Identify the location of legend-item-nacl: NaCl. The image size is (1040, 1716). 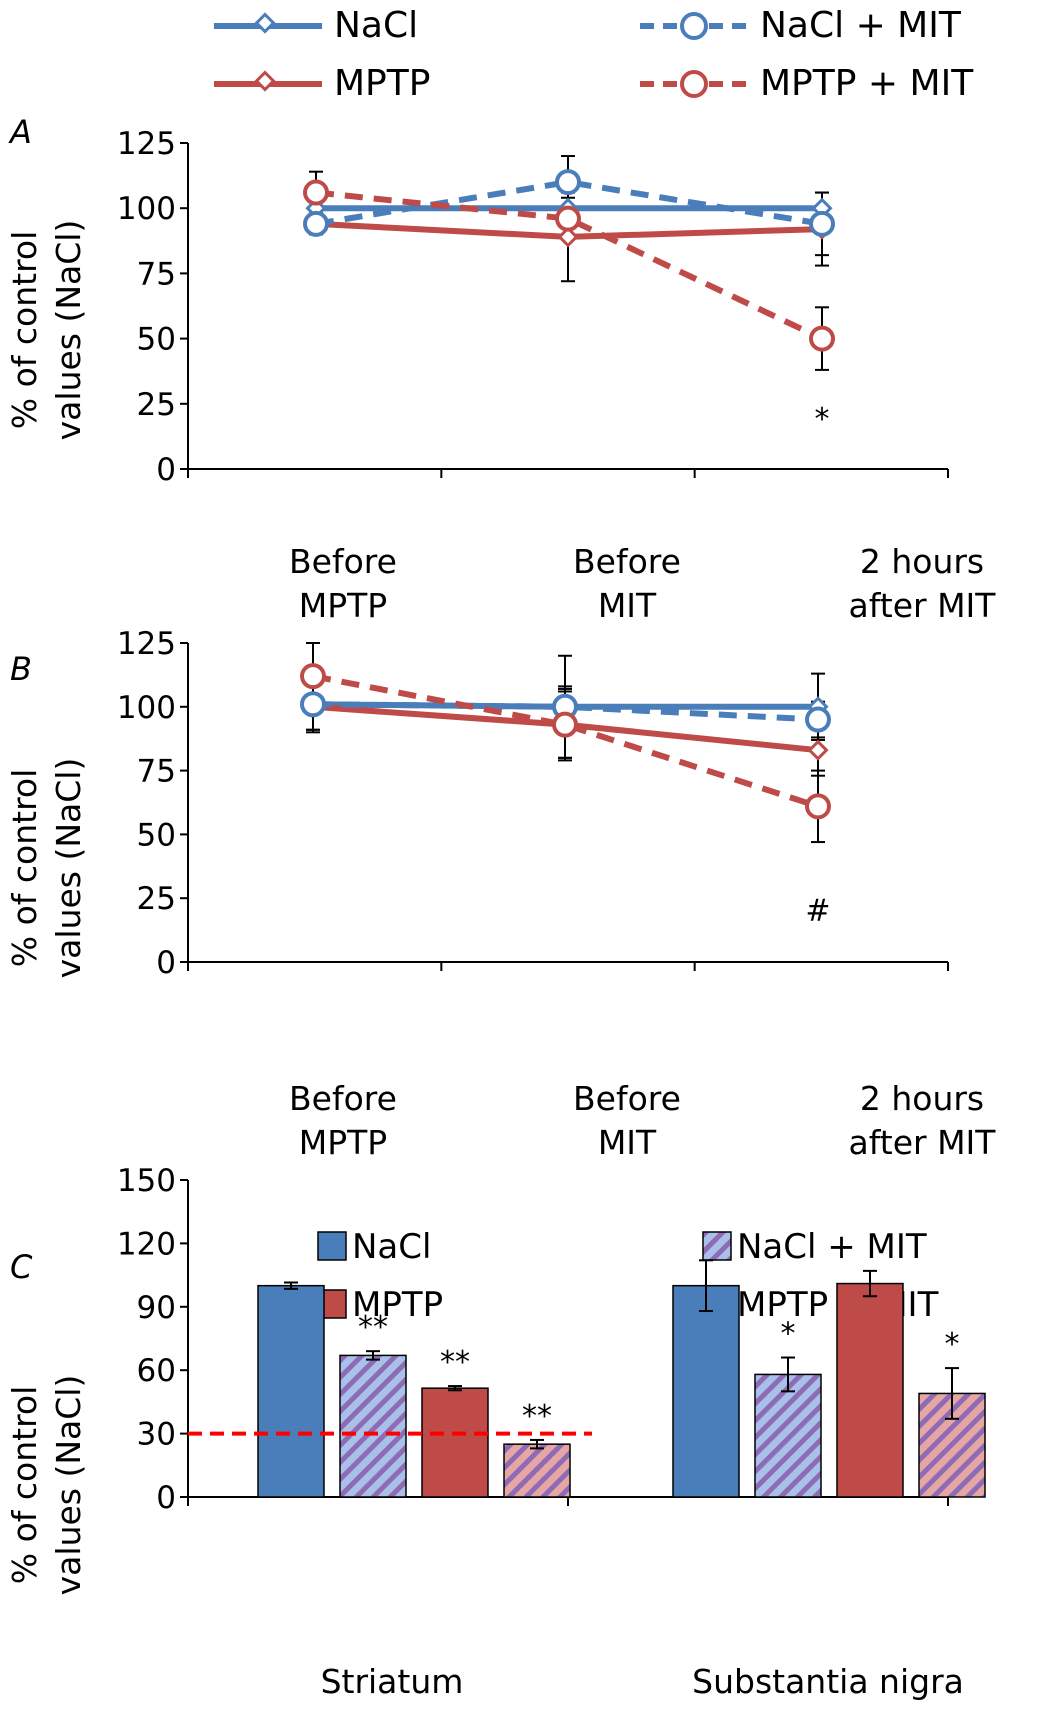
(316, 25).